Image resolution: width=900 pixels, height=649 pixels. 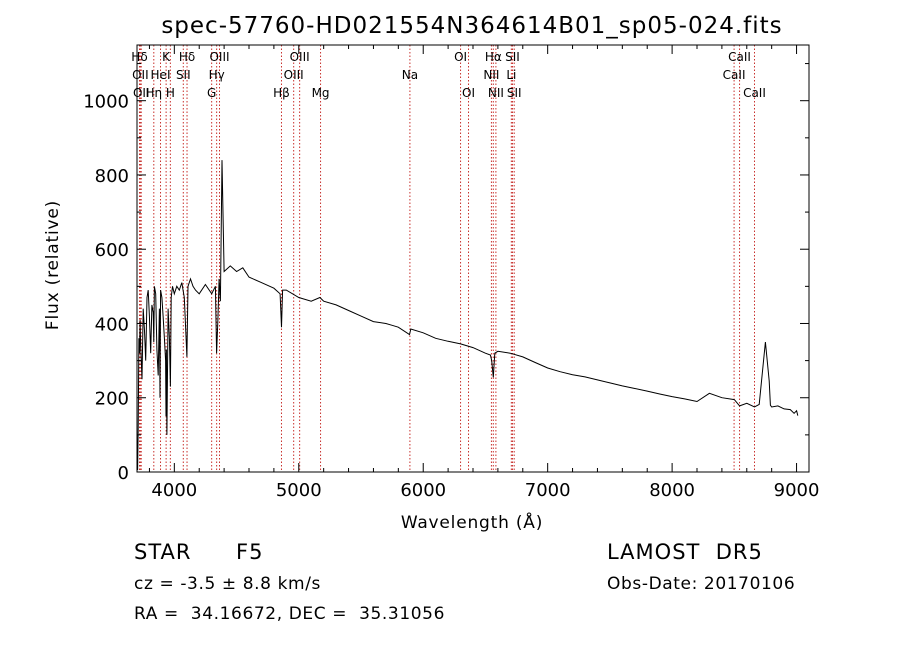 What do you see at coordinates (166, 57) in the screenshot?
I see `spectral-line-label: K` at bounding box center [166, 57].